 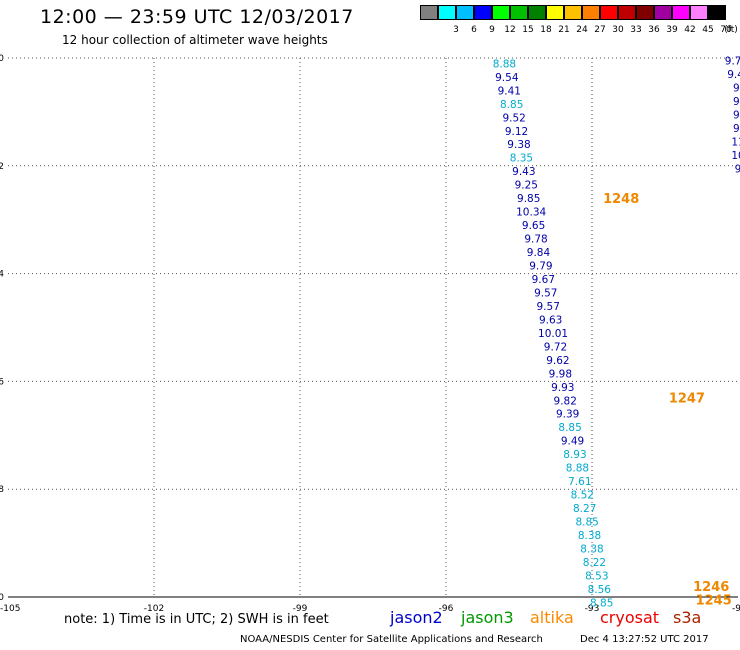 I want to click on legend-label: 36, so click(x=654, y=30).